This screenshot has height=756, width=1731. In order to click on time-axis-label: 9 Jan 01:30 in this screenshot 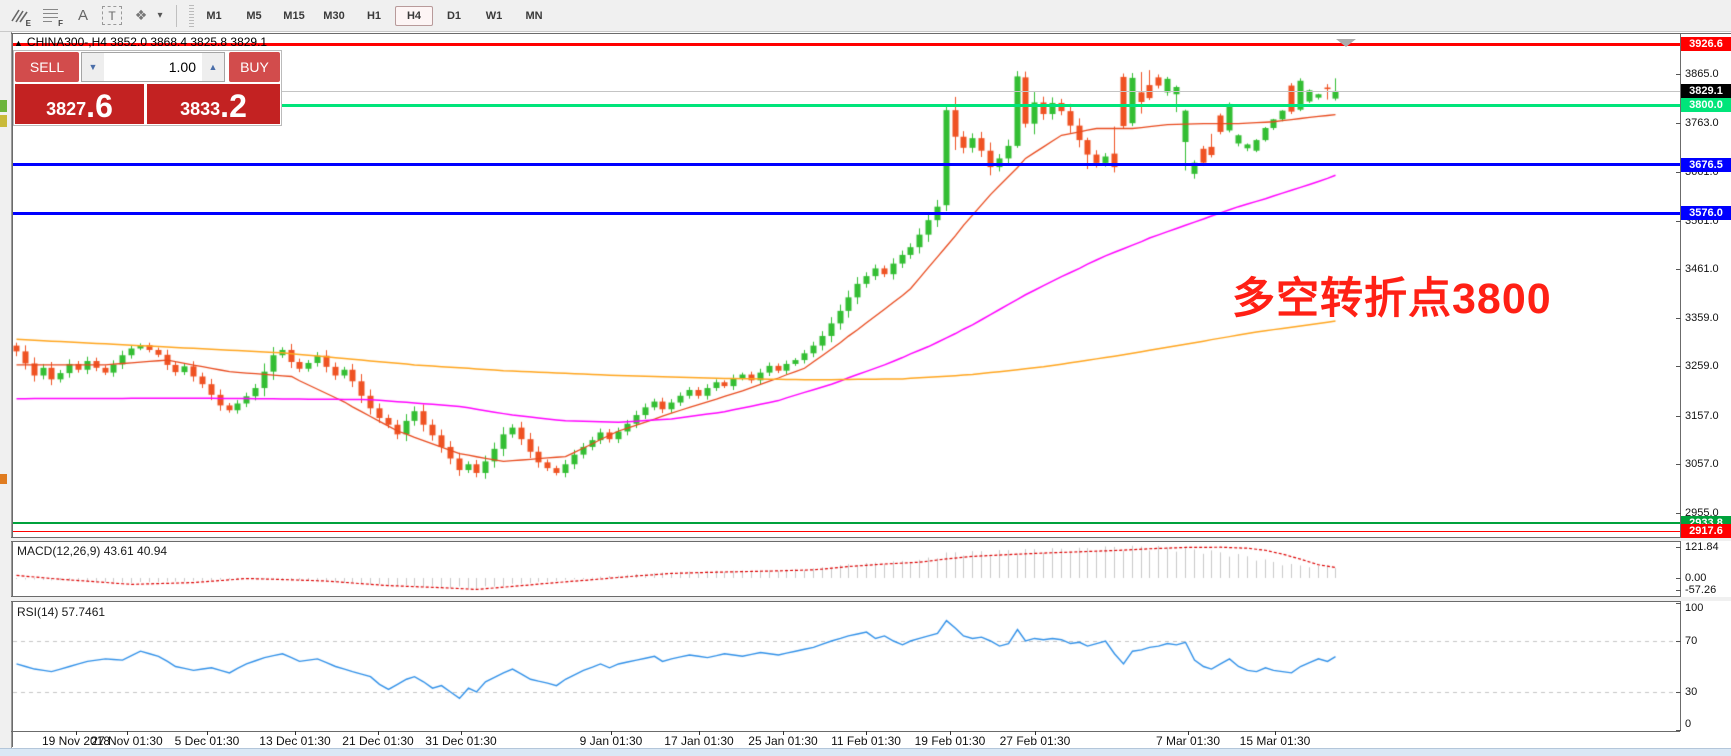, I will do `click(611, 741)`.